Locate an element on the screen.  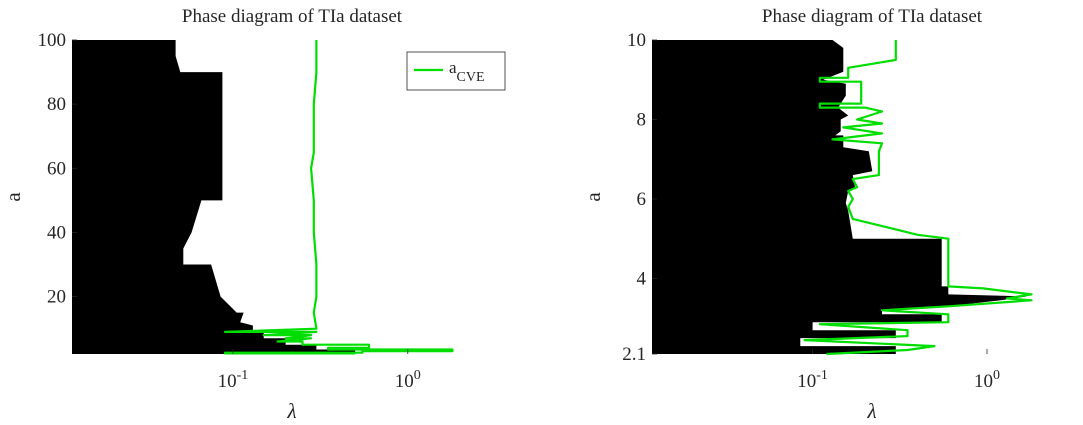
legend-label-a-cve: aCVE is located at coordinates (467, 71).